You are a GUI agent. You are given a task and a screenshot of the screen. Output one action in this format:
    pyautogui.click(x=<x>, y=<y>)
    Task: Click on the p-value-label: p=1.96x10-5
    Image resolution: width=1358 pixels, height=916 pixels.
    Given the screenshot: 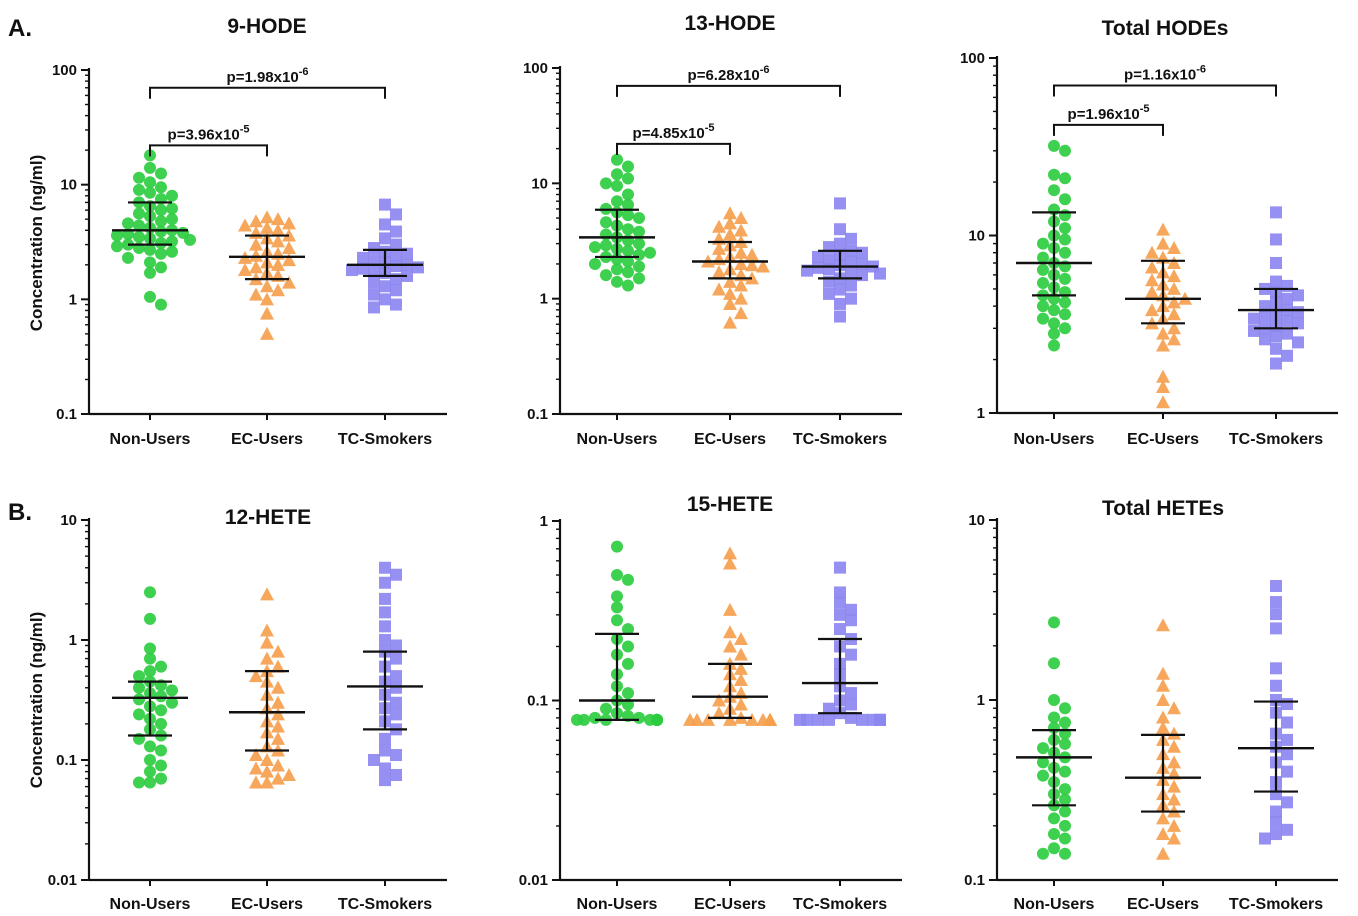 What is the action you would take?
    pyautogui.click(x=1109, y=113)
    